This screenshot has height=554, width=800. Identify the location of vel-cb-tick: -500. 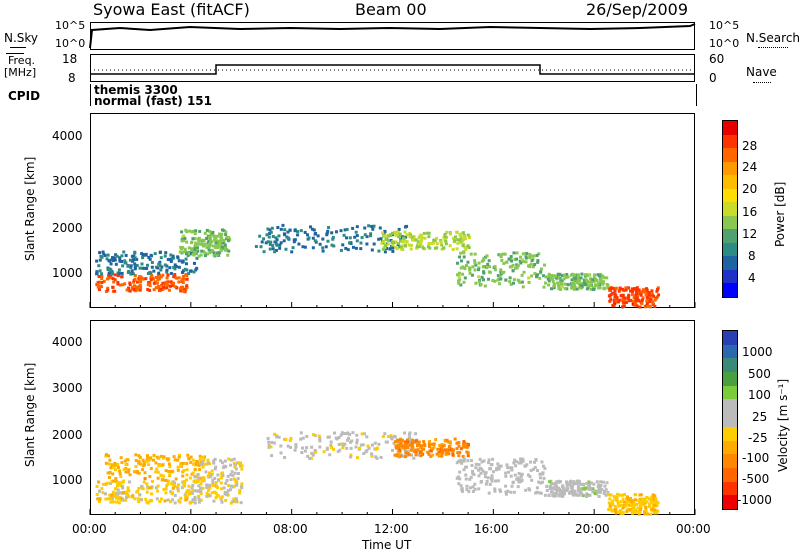
(756, 479).